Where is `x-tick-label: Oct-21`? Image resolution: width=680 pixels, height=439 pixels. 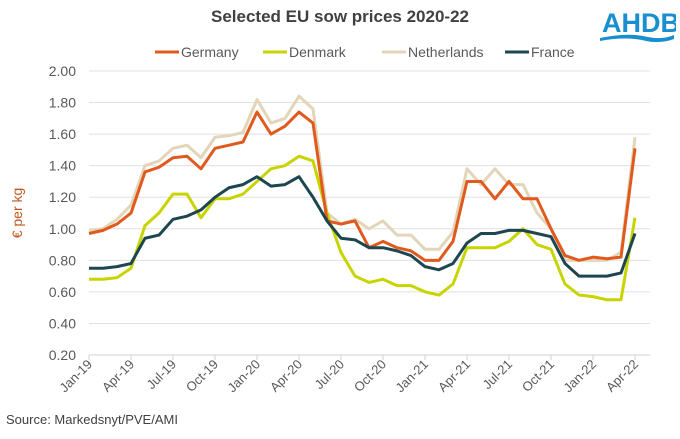 x-tick-label: Oct-21 is located at coordinates (538, 376).